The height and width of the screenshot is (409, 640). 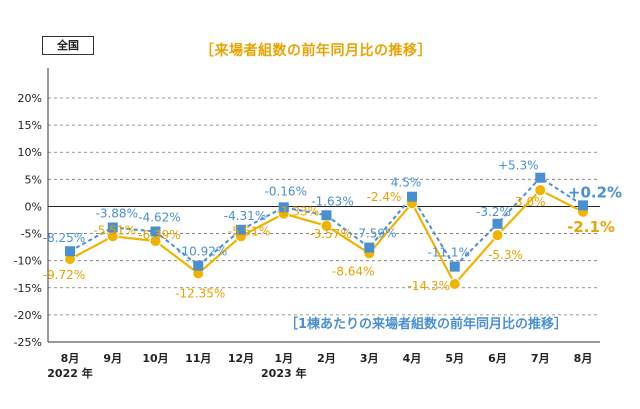 What do you see at coordinates (505, 255) in the screenshot?
I see `data-label-total: -5.3%` at bounding box center [505, 255].